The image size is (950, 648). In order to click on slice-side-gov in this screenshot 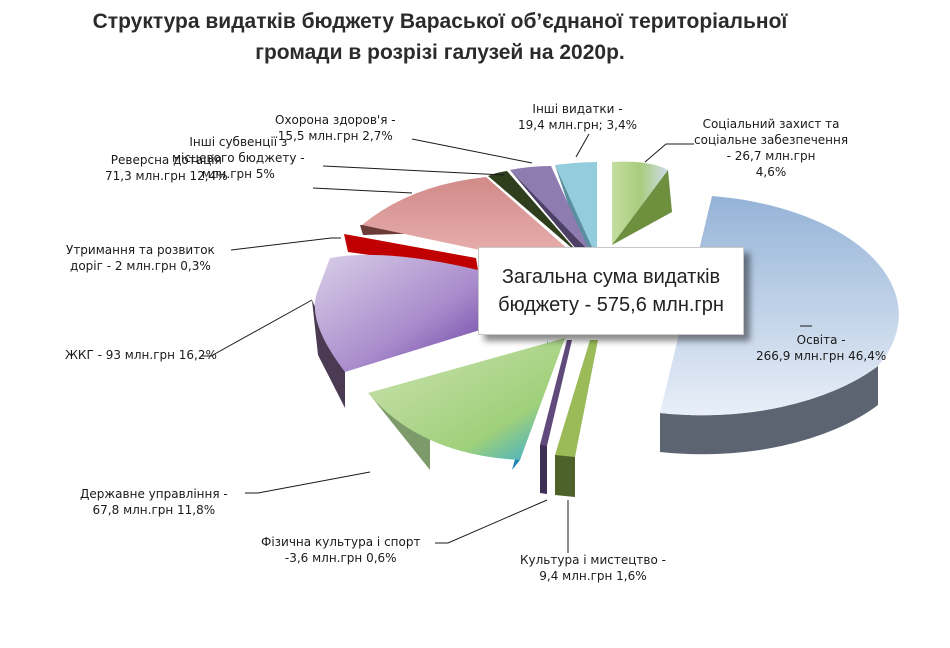, I will do `click(400, 432)`.